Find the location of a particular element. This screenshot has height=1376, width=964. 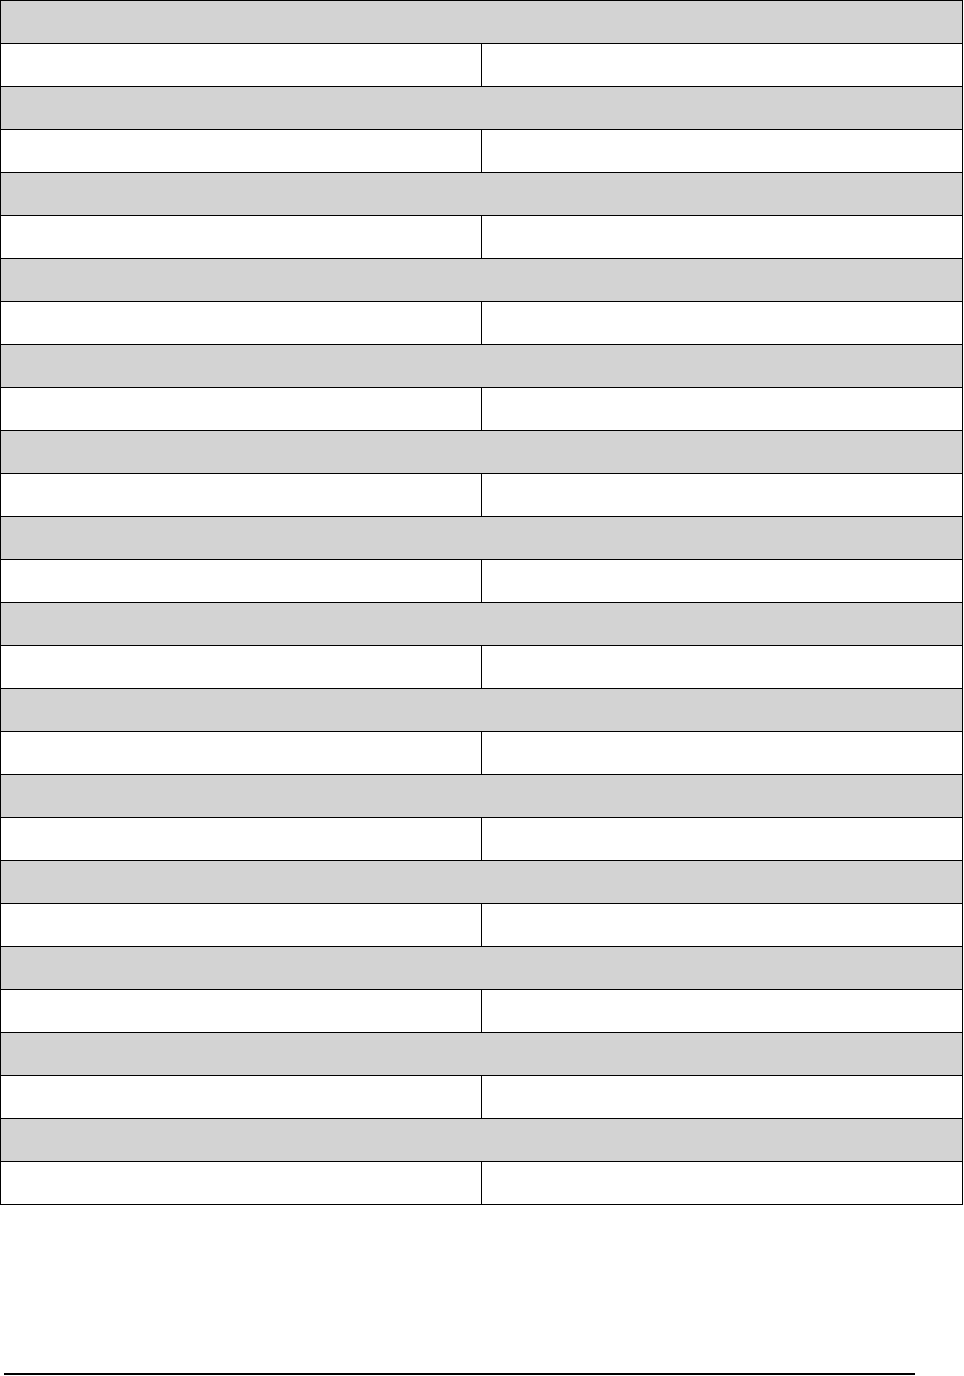

footer-rule is located at coordinates (459, 1374).